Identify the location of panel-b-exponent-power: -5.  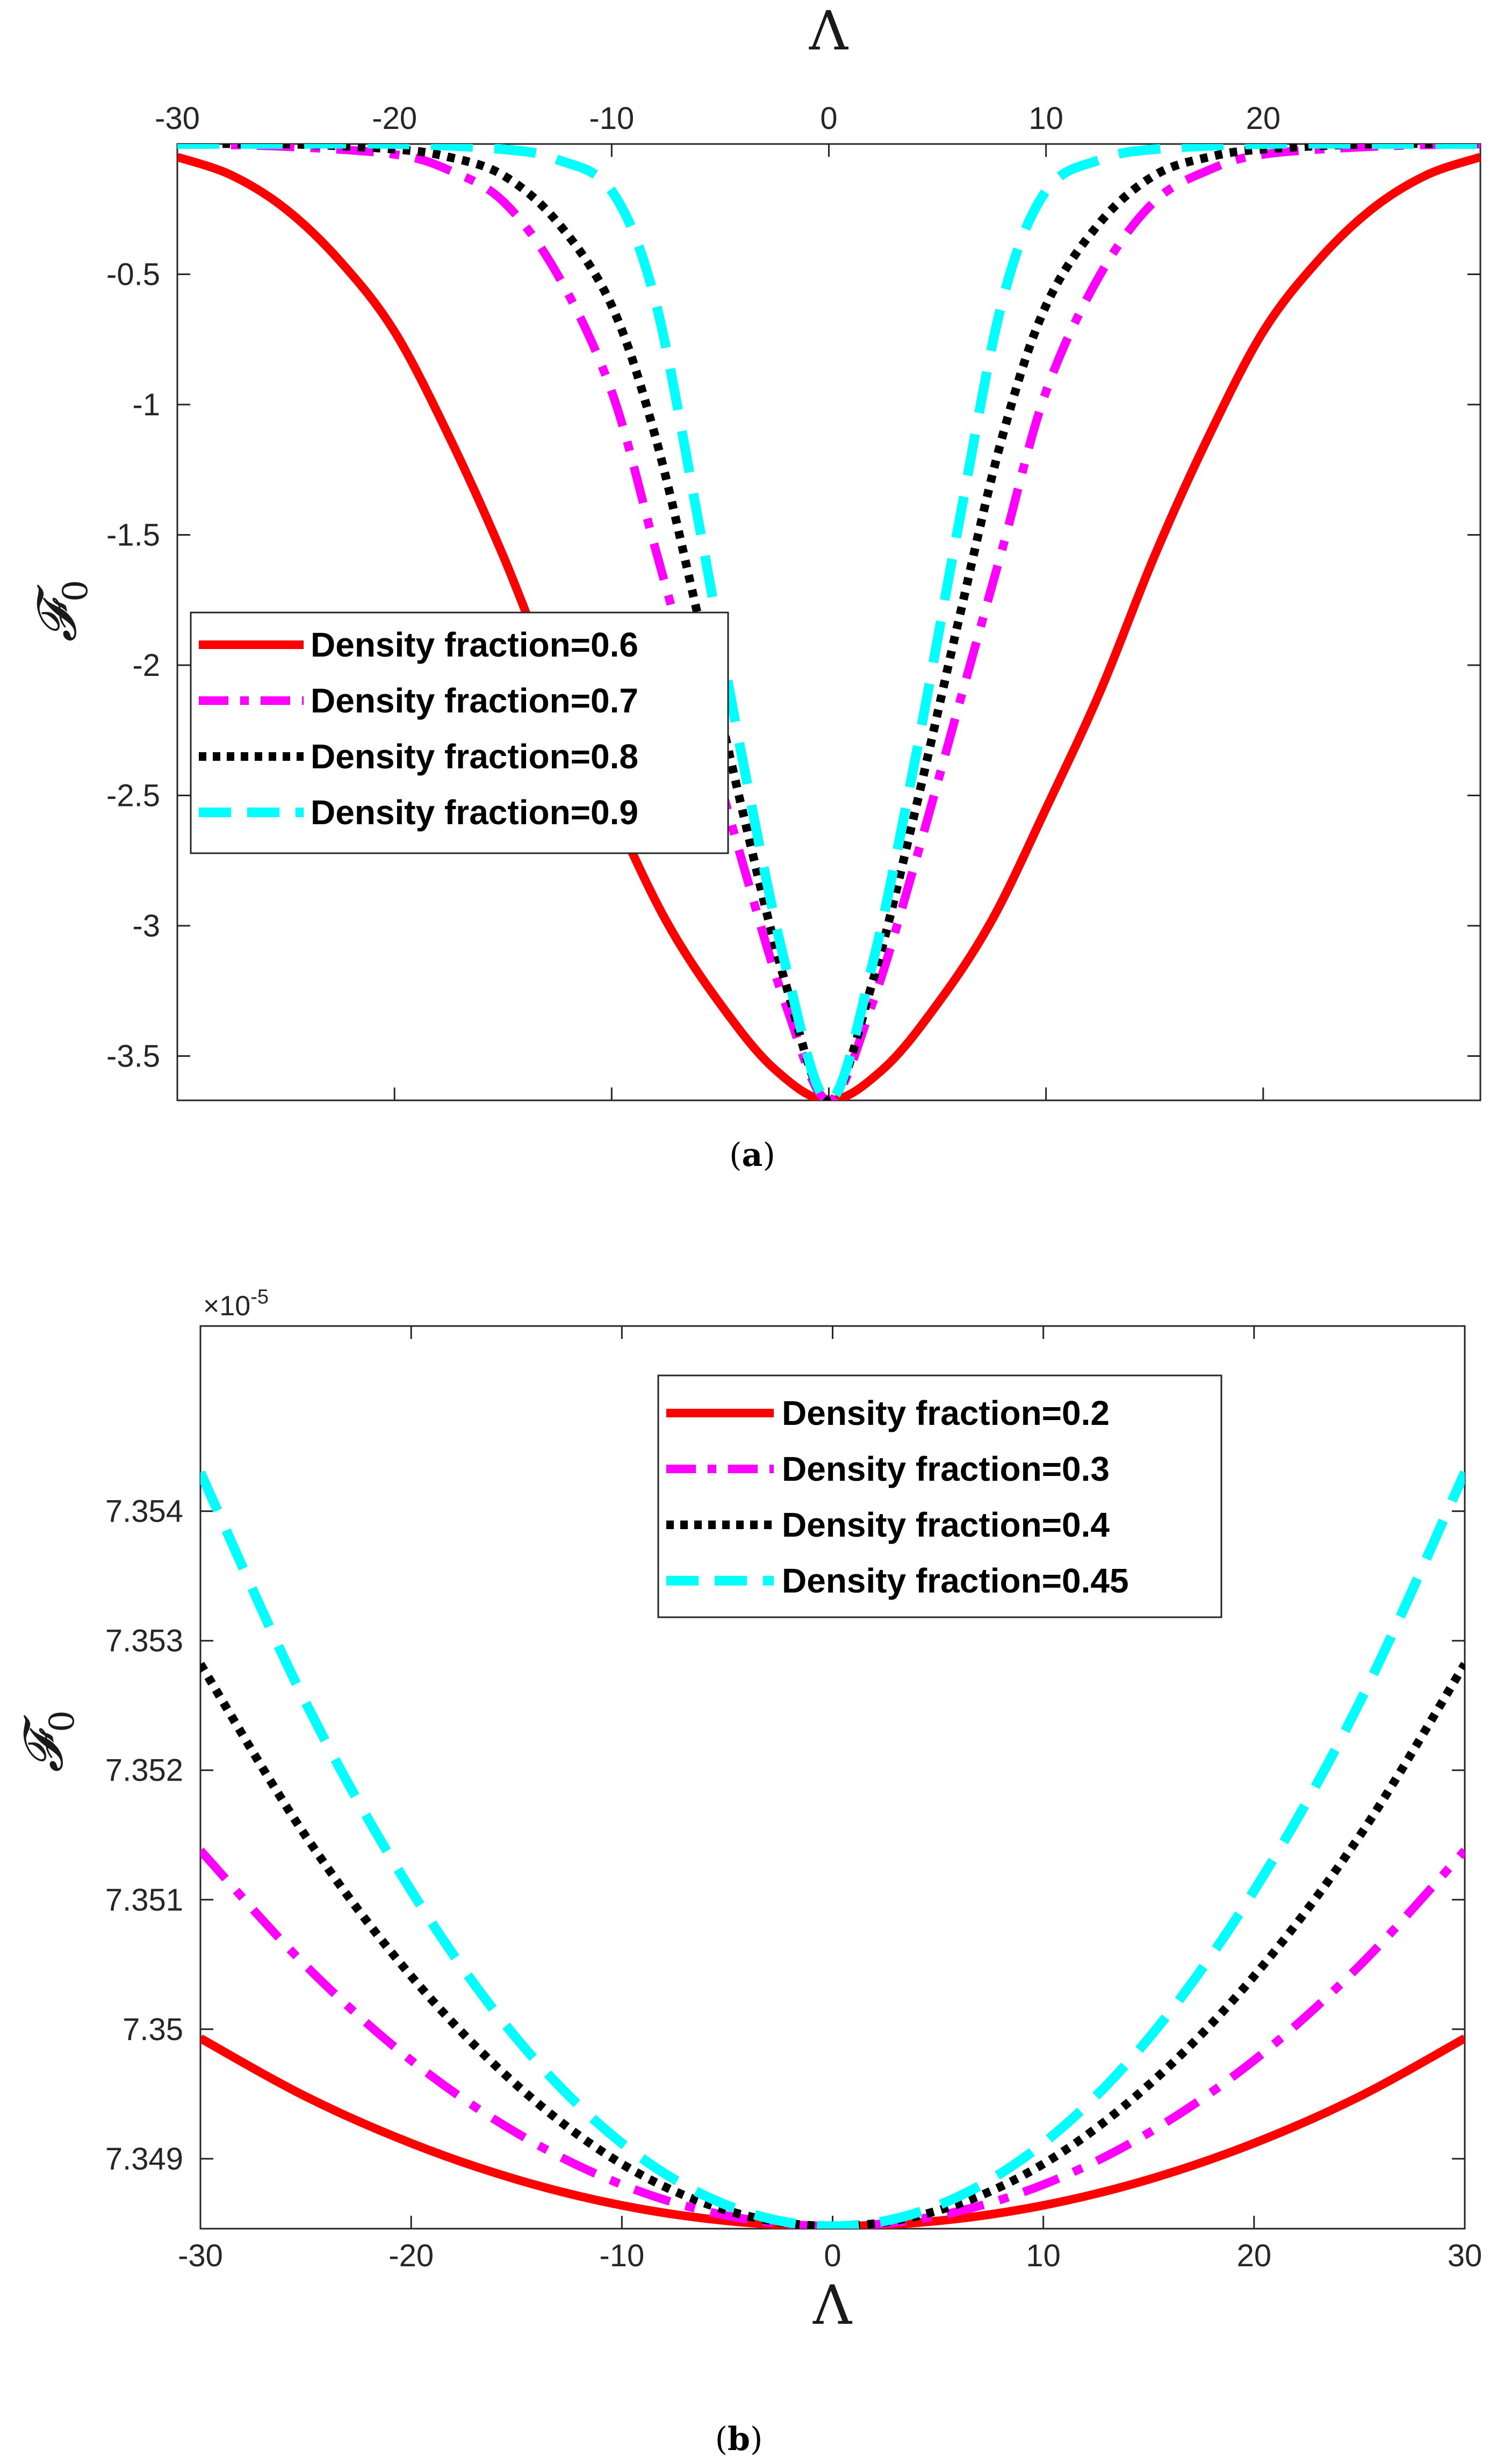
(259, 1297).